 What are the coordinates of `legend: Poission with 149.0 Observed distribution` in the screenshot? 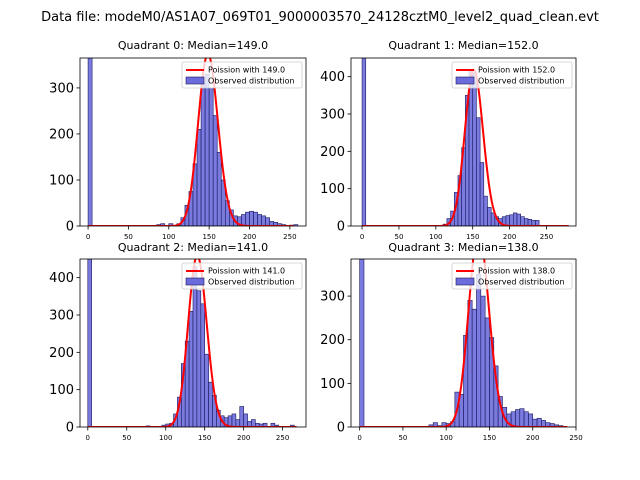 It's located at (242, 75).